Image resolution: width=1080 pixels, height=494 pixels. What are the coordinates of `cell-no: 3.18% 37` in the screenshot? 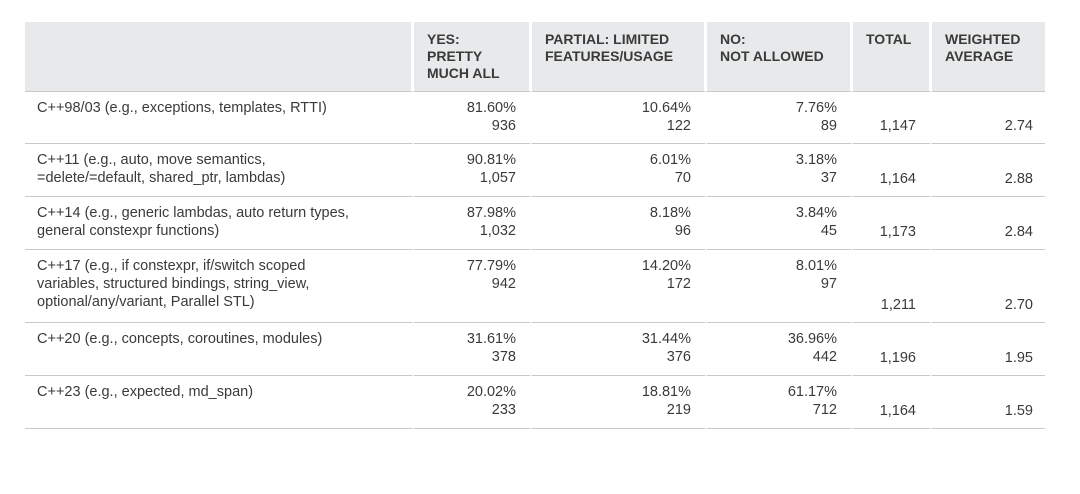 It's located at (780, 170).